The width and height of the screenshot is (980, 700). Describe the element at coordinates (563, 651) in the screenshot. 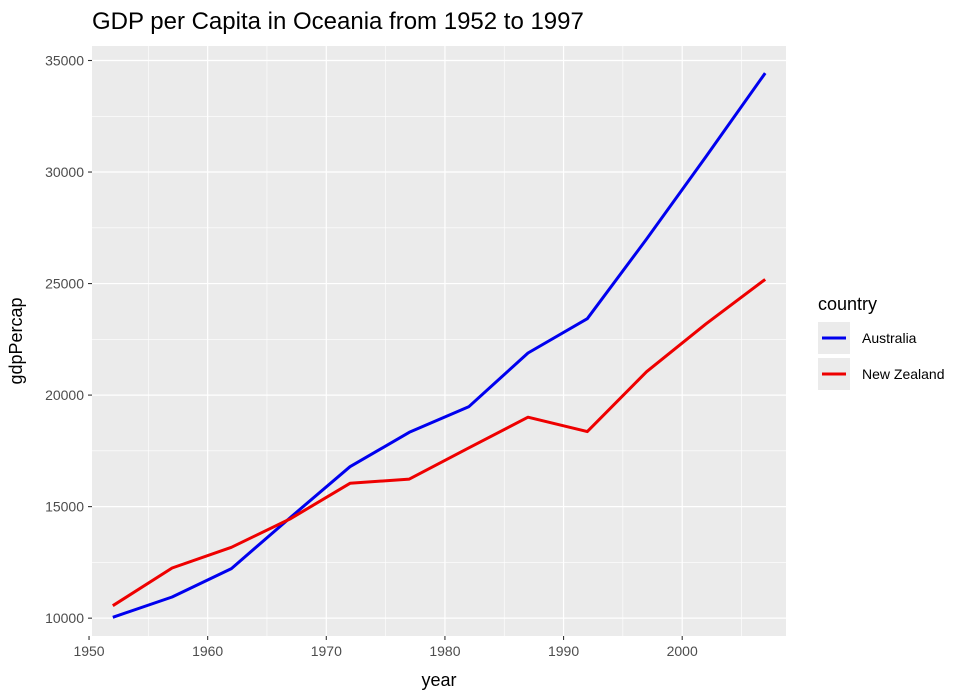

I see `x-tick-label: 1990` at that location.